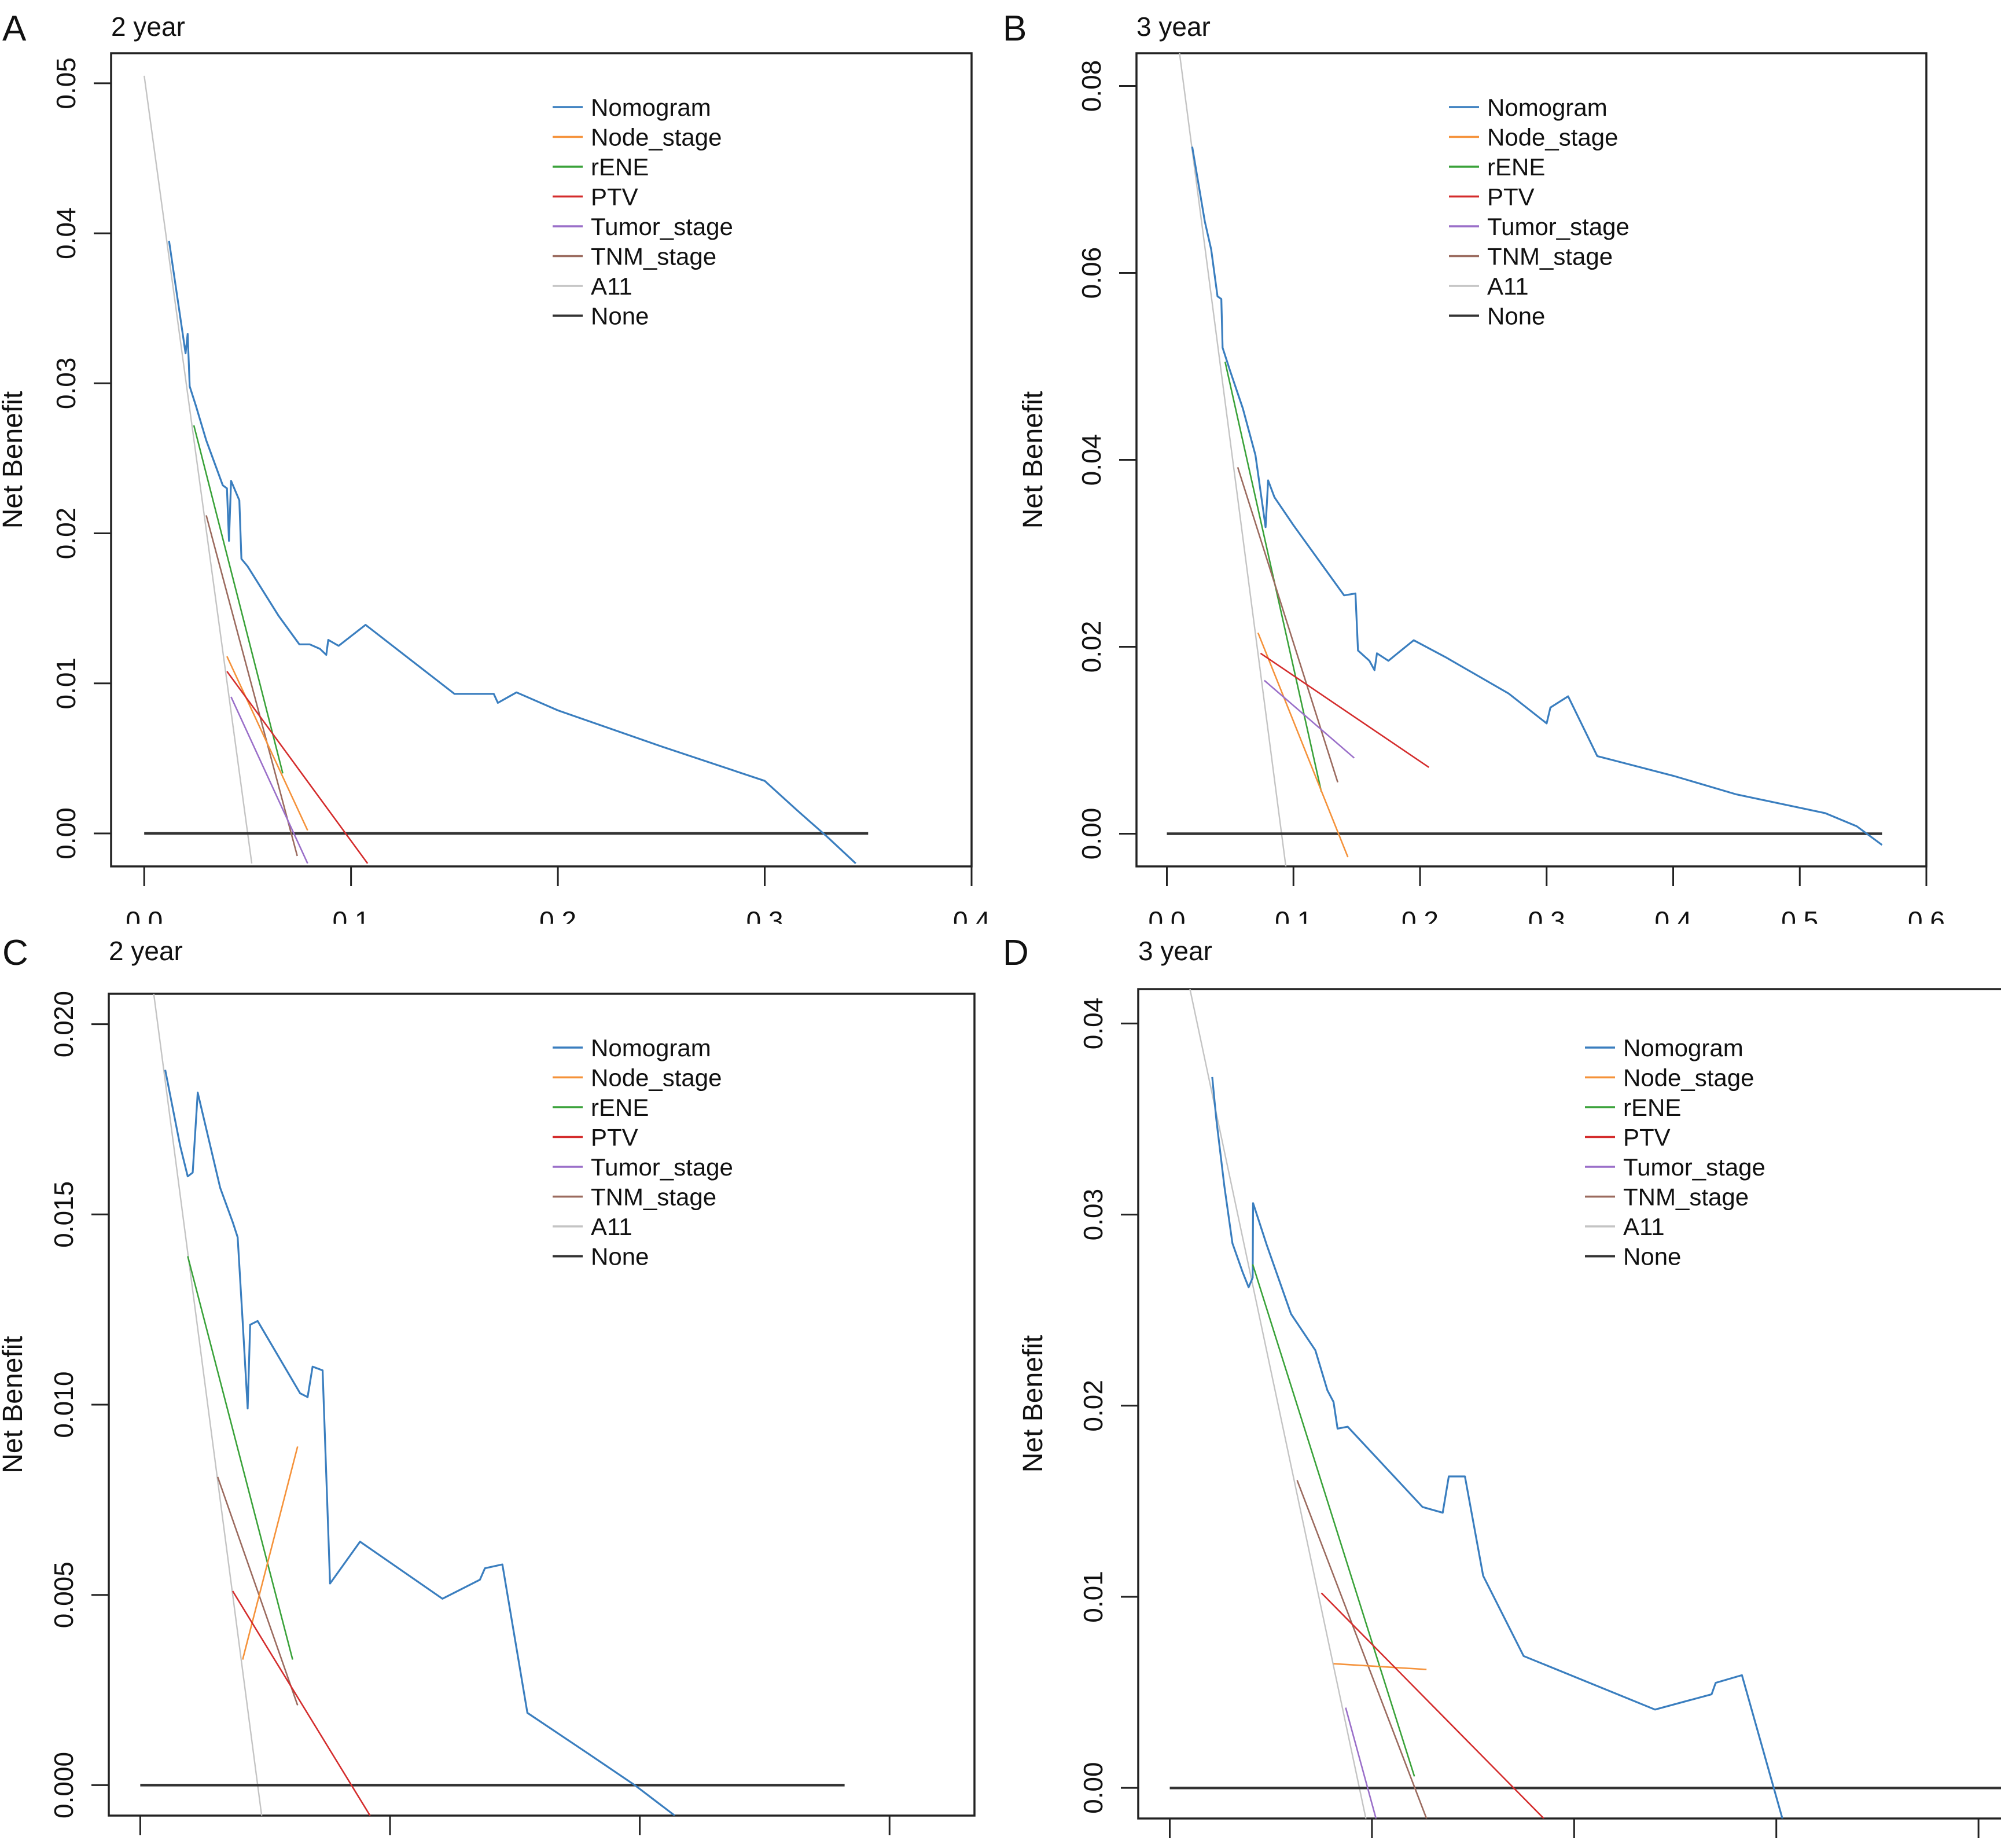 The image size is (2001, 1848). I want to click on y-tick-label: 0.03, so click(66, 384).